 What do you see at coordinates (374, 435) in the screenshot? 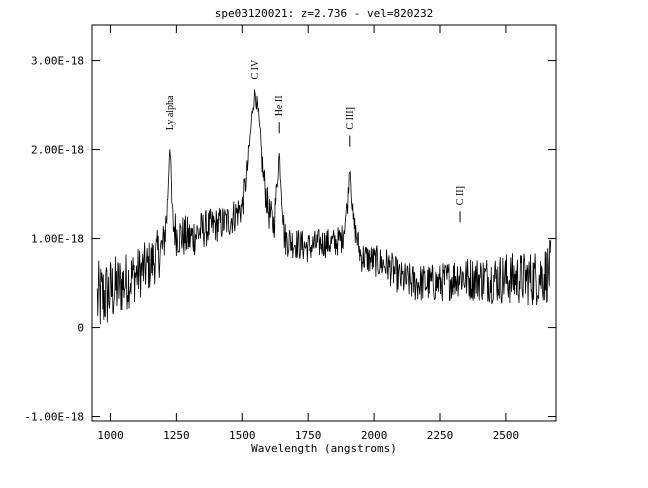
I see `x-tick-label: 2000` at bounding box center [374, 435].